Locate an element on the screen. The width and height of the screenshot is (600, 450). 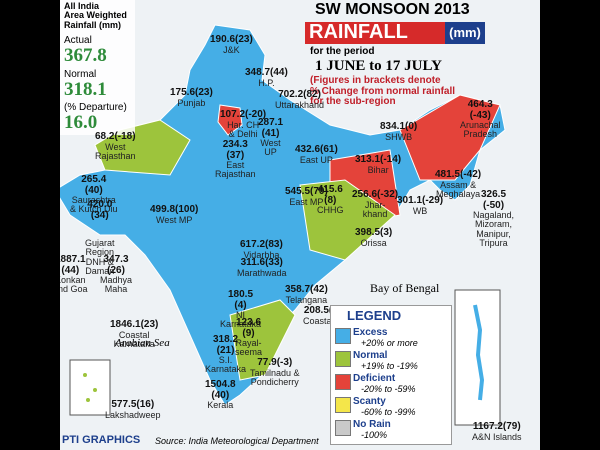
region-label: 256.6(-32) Jhar- khand is located at coordinates (375, 204).